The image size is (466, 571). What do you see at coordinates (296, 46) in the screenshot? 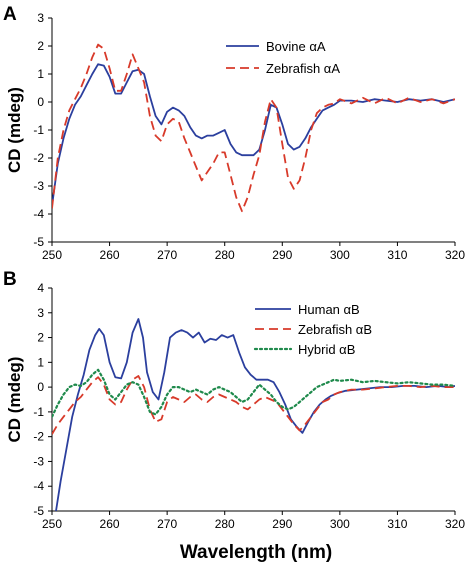
I see `legend-label: Bovine αA` at bounding box center [296, 46].